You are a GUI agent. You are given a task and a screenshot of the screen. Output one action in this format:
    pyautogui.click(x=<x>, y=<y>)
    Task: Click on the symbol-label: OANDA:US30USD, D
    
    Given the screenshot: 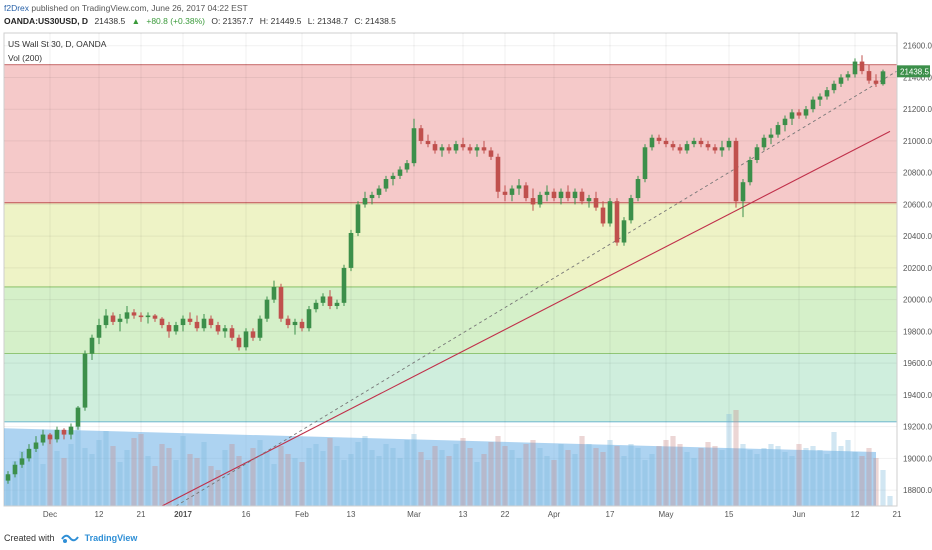 What is the action you would take?
    pyautogui.click(x=46, y=21)
    